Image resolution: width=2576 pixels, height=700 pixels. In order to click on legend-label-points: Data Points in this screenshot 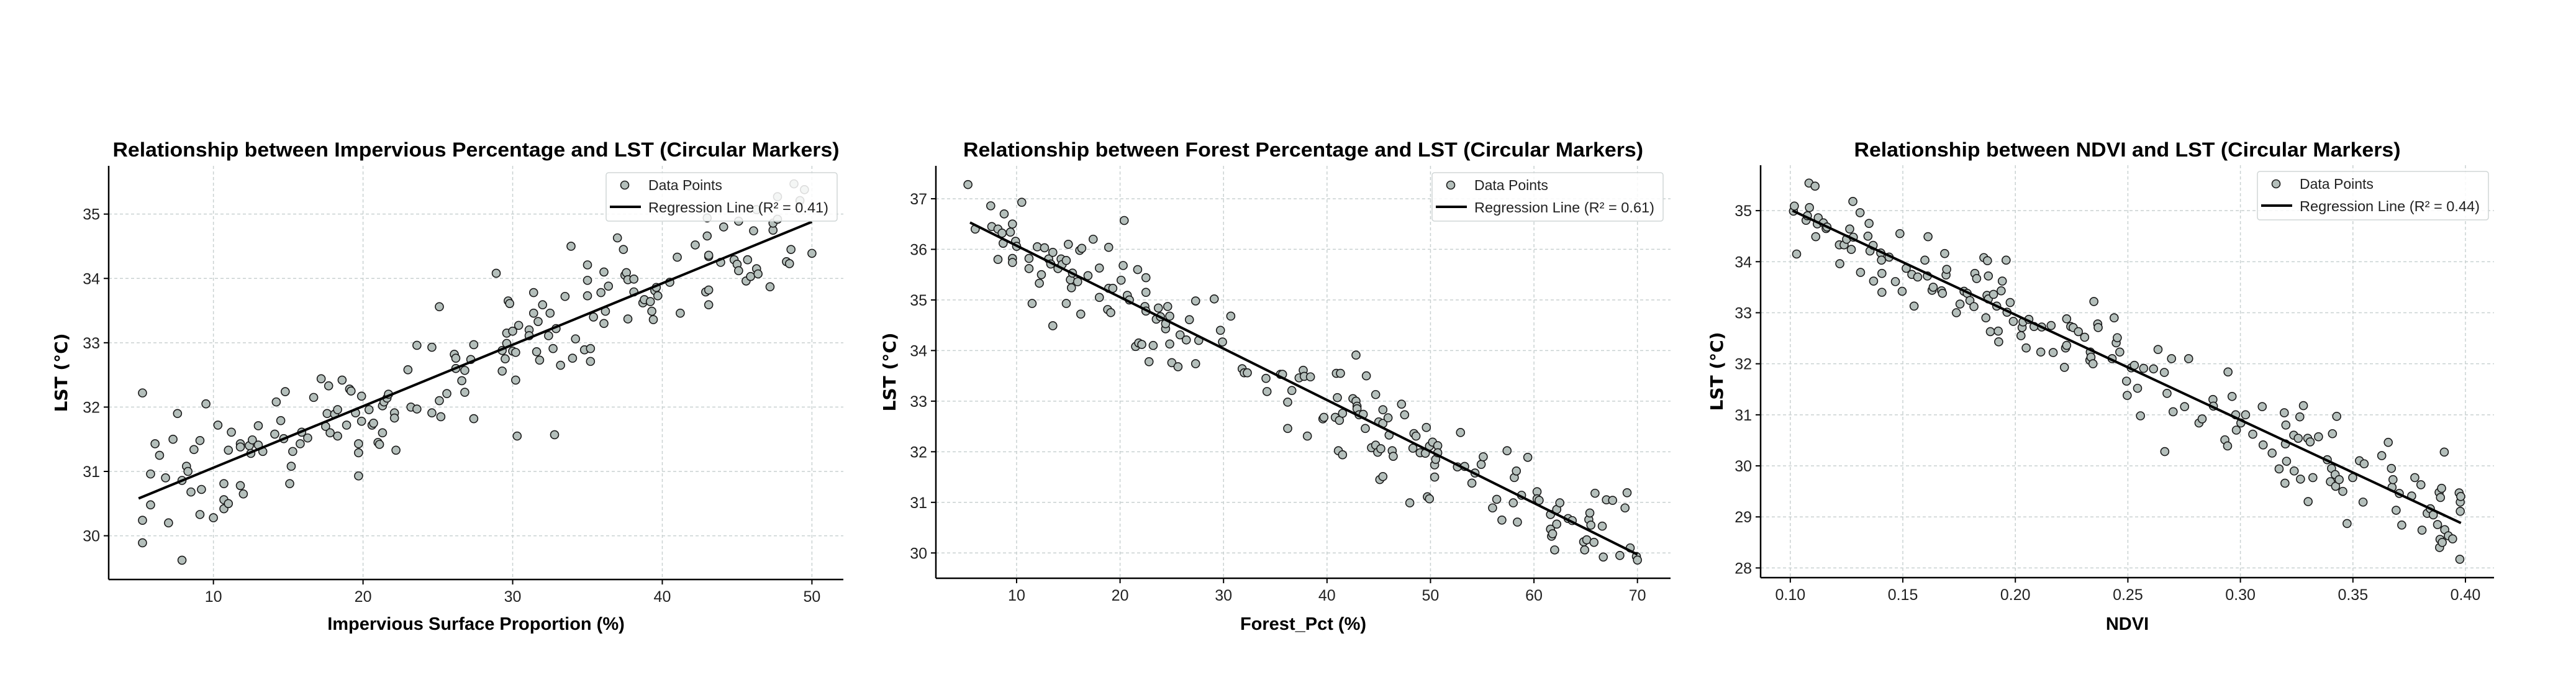, I will do `click(685, 185)`.